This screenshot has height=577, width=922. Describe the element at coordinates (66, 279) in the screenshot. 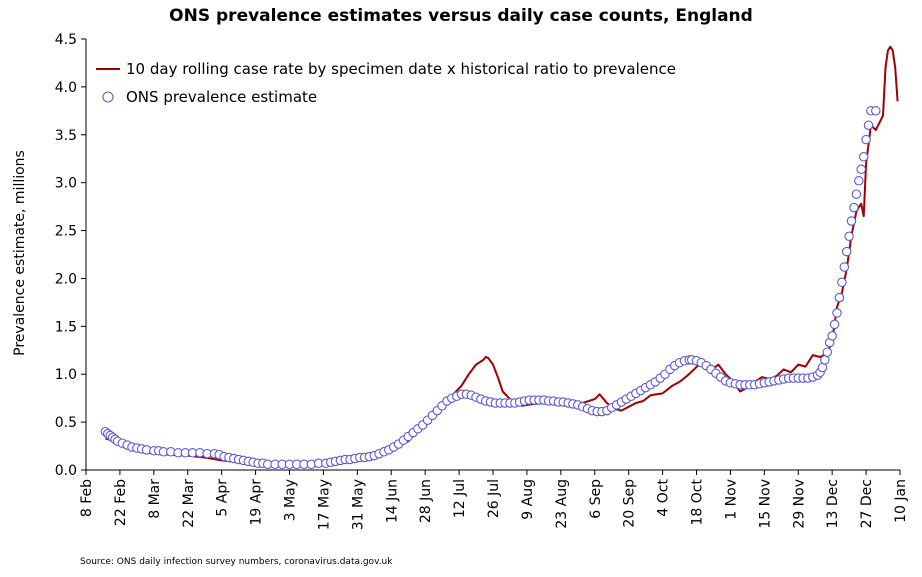

I see `y-tick-label: 2.0` at that location.